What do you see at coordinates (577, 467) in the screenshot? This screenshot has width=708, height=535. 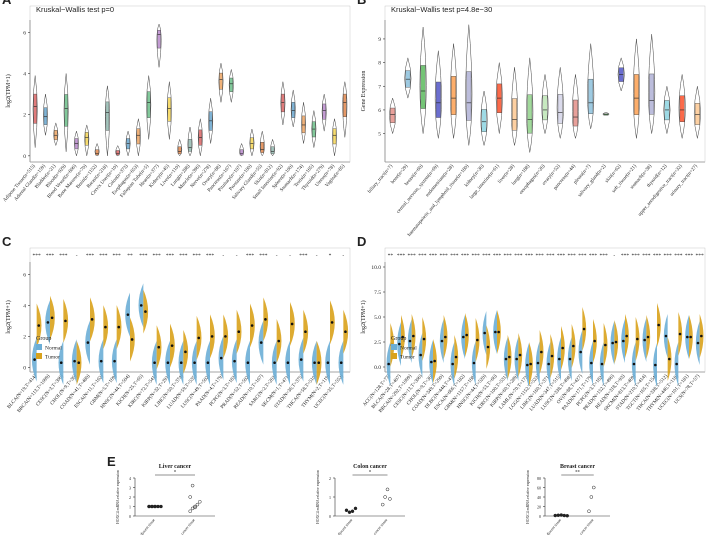 I see `chart-title: Breast cancer` at bounding box center [577, 467].